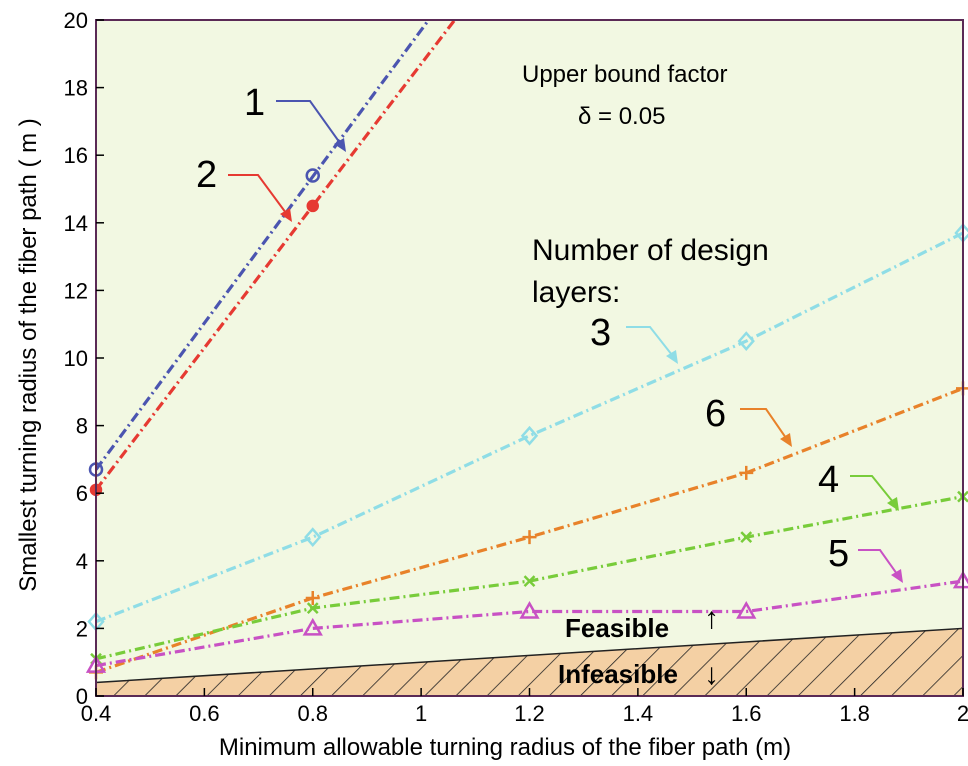 The width and height of the screenshot is (968, 766). What do you see at coordinates (206, 175) in the screenshot?
I see `series-label-2: 2` at bounding box center [206, 175].